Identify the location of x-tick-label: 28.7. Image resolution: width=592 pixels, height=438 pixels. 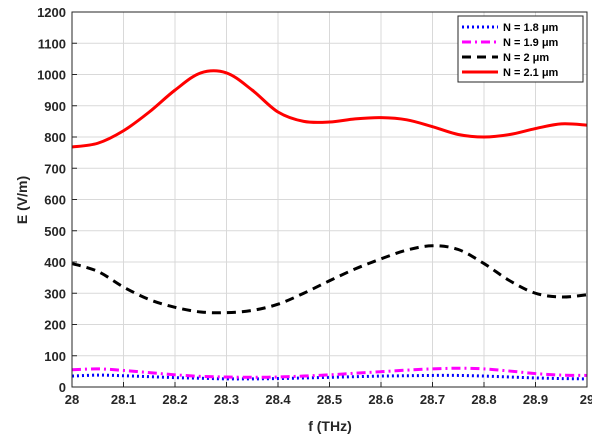
(432, 399).